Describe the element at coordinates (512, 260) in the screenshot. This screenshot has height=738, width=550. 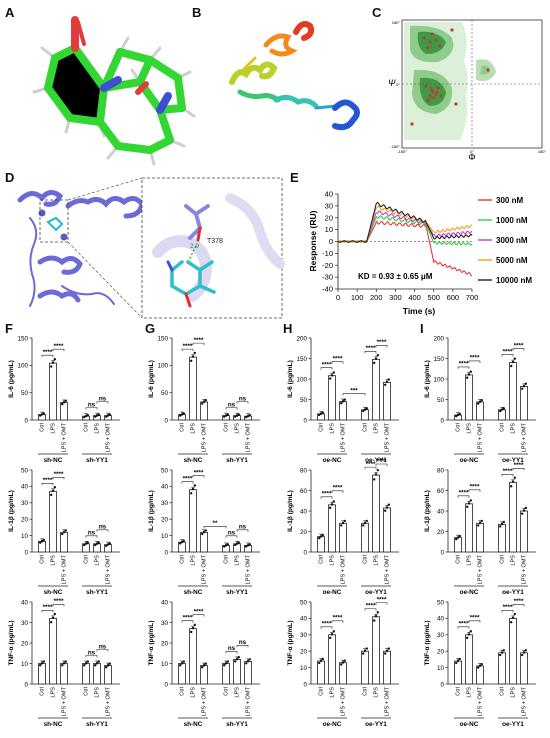
I see `e-legend-label: 5000 nM` at that location.